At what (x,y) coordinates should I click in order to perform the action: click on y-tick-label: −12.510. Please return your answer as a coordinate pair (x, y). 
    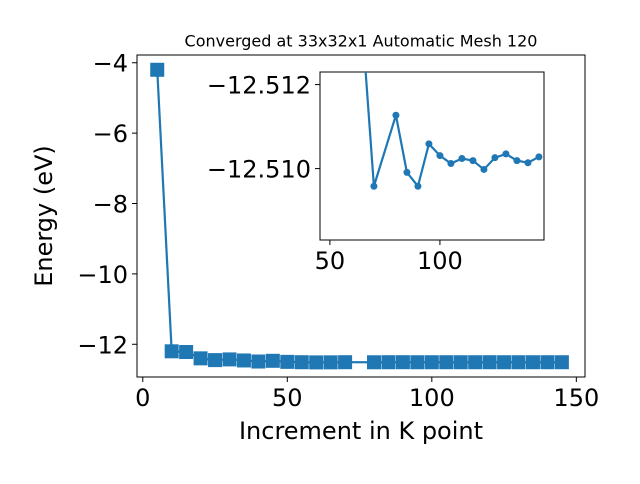
    Looking at the image, I should click on (259, 170).